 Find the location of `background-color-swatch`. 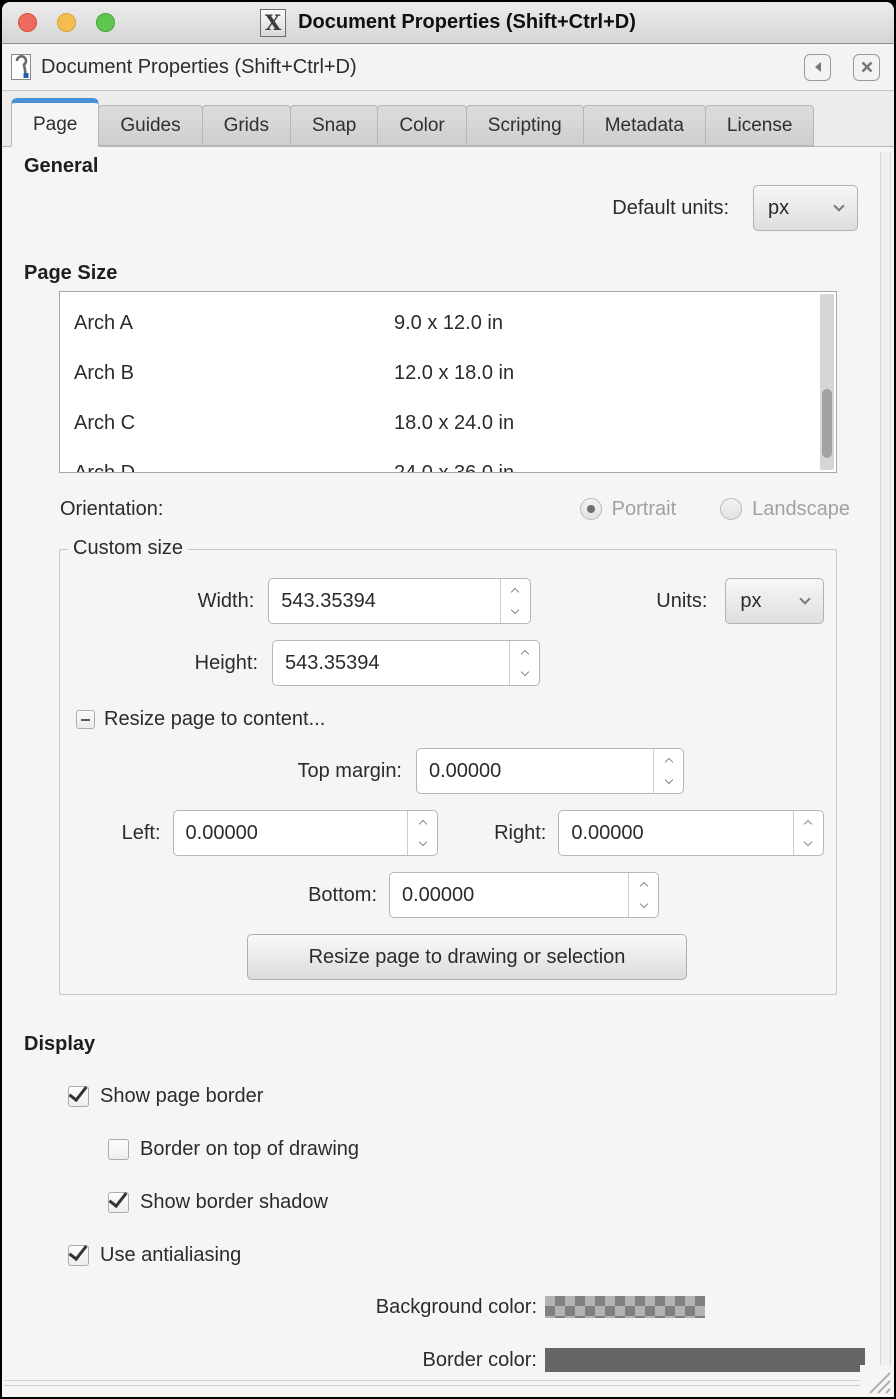

background-color-swatch is located at coordinates (625, 1307).